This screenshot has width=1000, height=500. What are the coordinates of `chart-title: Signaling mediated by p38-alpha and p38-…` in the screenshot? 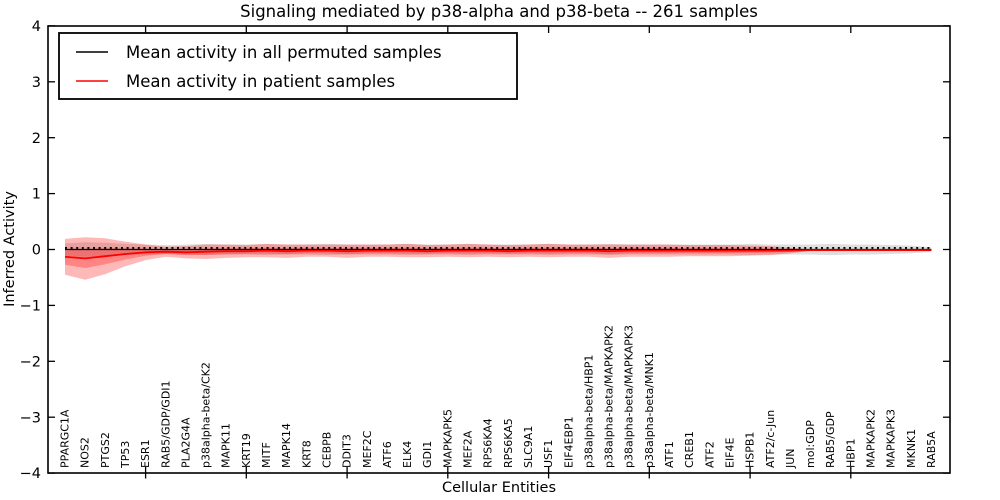 It's located at (499, 11).